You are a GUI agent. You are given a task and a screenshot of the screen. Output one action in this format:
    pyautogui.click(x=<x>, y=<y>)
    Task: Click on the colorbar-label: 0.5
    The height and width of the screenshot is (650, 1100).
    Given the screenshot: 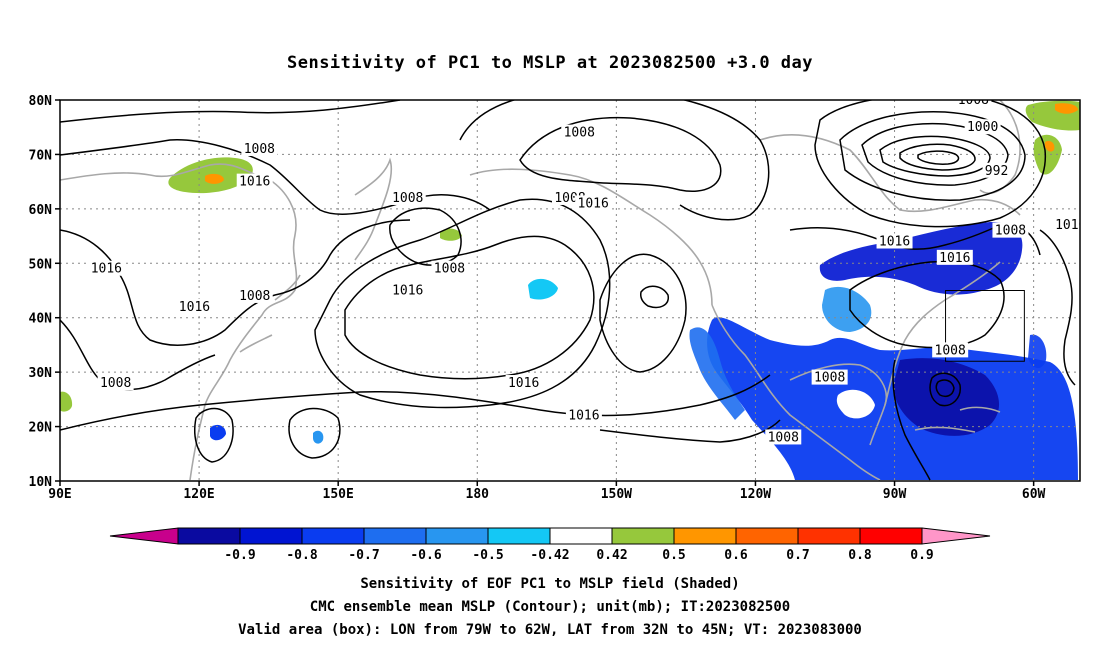 What is the action you would take?
    pyautogui.click(x=673, y=555)
    